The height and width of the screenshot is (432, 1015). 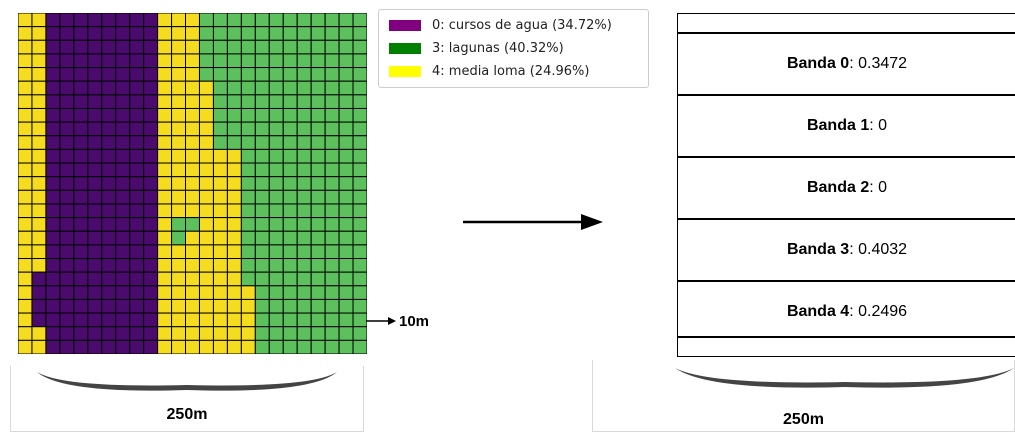 What do you see at coordinates (878, 187) in the screenshot?
I see `band-value: : 0` at bounding box center [878, 187].